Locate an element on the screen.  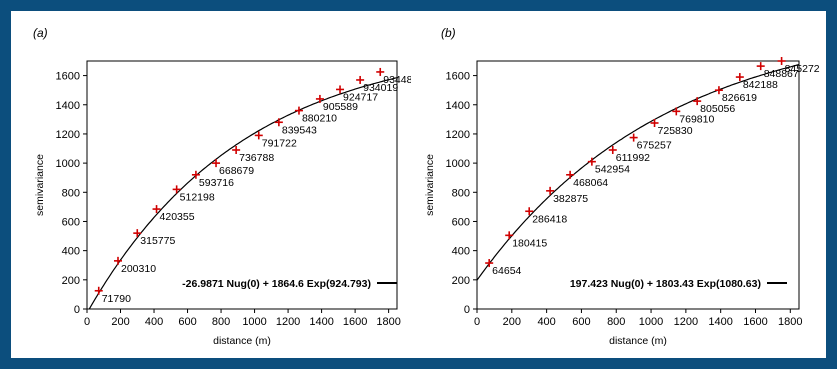
point-label: 180415 is located at coordinates (529, 243).